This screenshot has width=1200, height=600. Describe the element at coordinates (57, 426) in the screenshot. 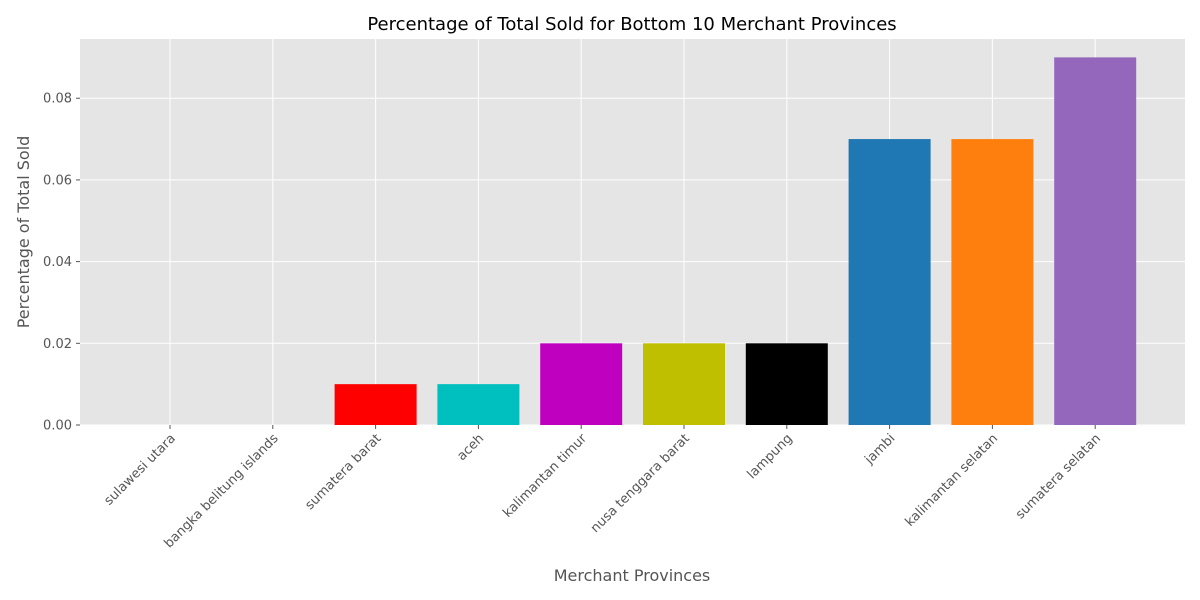

I see `y-tick-label: 0.00` at that location.